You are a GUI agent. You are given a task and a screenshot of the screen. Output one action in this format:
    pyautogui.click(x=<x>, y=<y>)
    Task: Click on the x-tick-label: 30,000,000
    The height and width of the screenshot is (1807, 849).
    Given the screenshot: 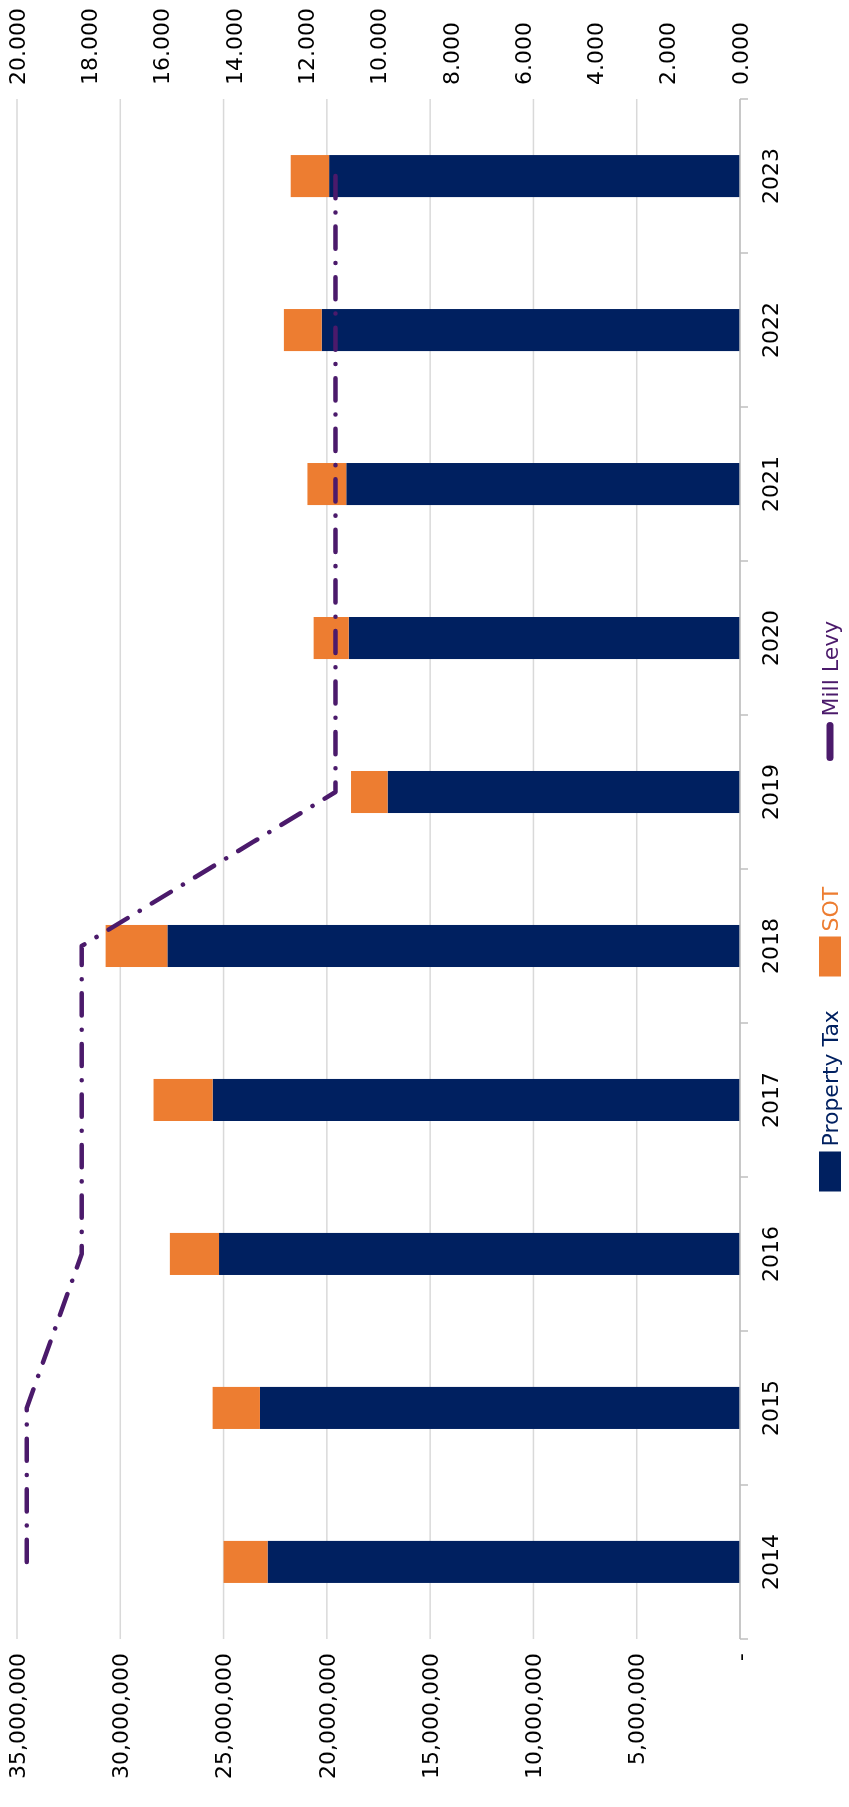 What is the action you would take?
    pyautogui.click(x=120, y=1716)
    